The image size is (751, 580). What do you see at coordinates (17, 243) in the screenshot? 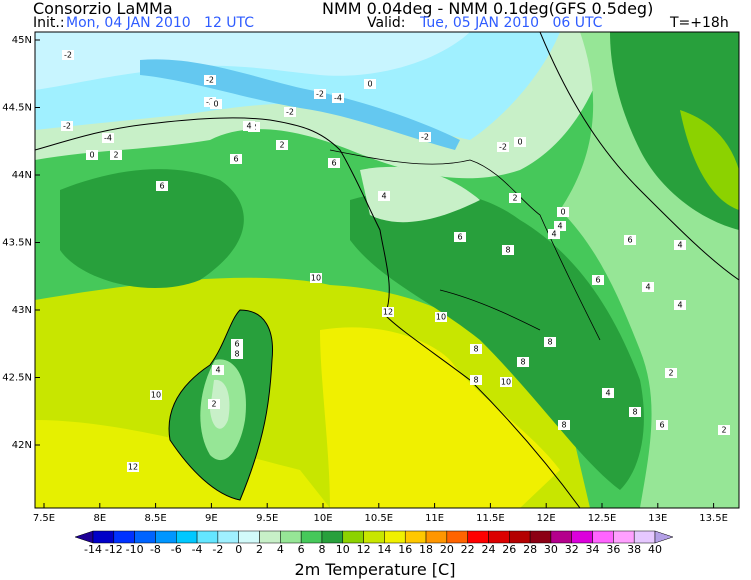
I see `lat-label: 43.5N` at bounding box center [17, 243].